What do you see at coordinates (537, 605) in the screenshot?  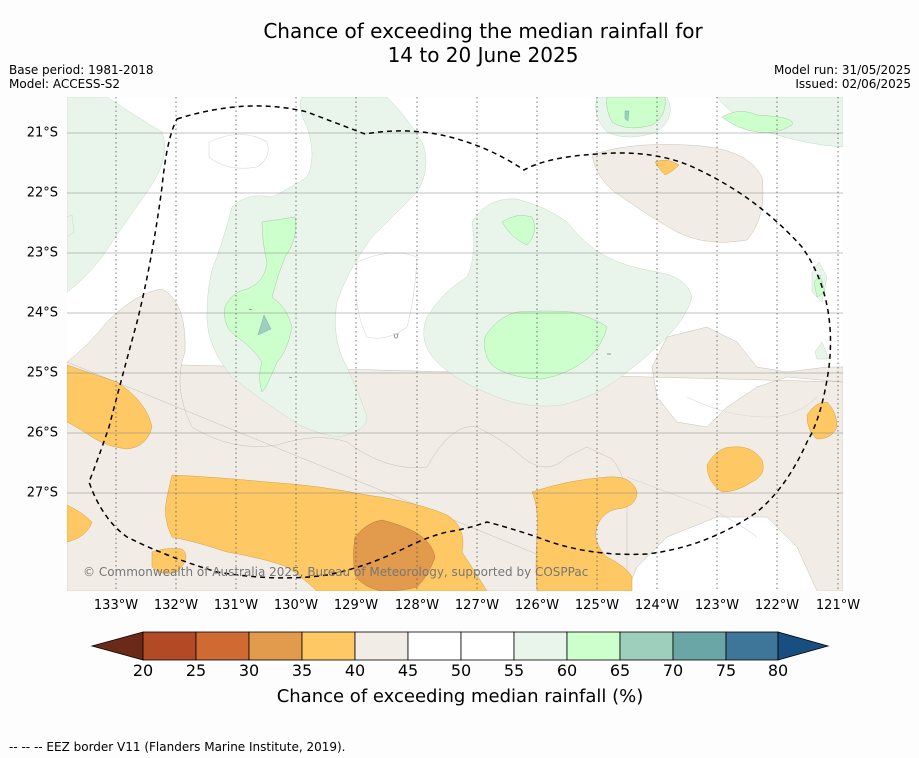 I see `x-tick-label: 126°W` at bounding box center [537, 605].